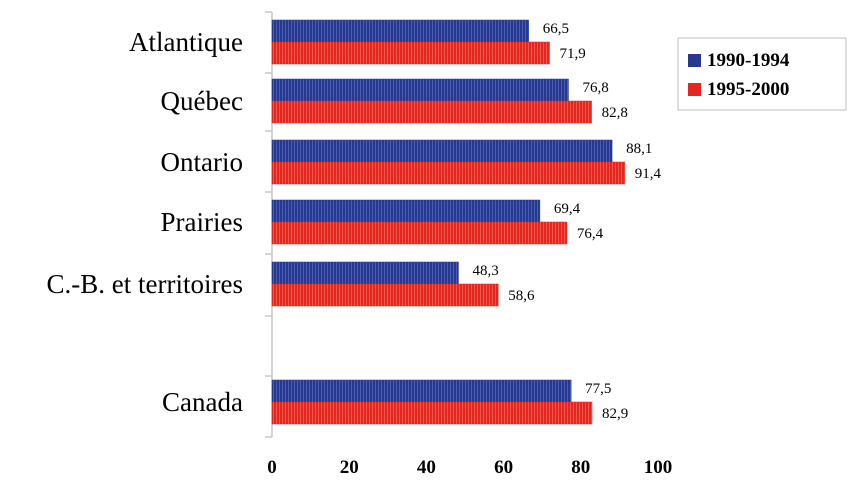 Image resolution: width=853 pixels, height=481 pixels. I want to click on category-label: Atlantique, so click(186, 42).